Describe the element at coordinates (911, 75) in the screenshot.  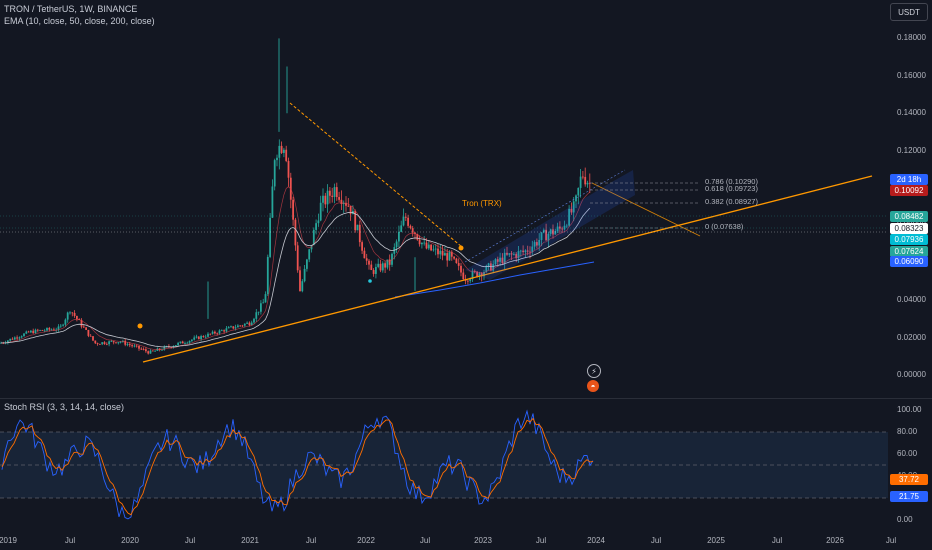
I see `price-tick: 0.16000` at that location.